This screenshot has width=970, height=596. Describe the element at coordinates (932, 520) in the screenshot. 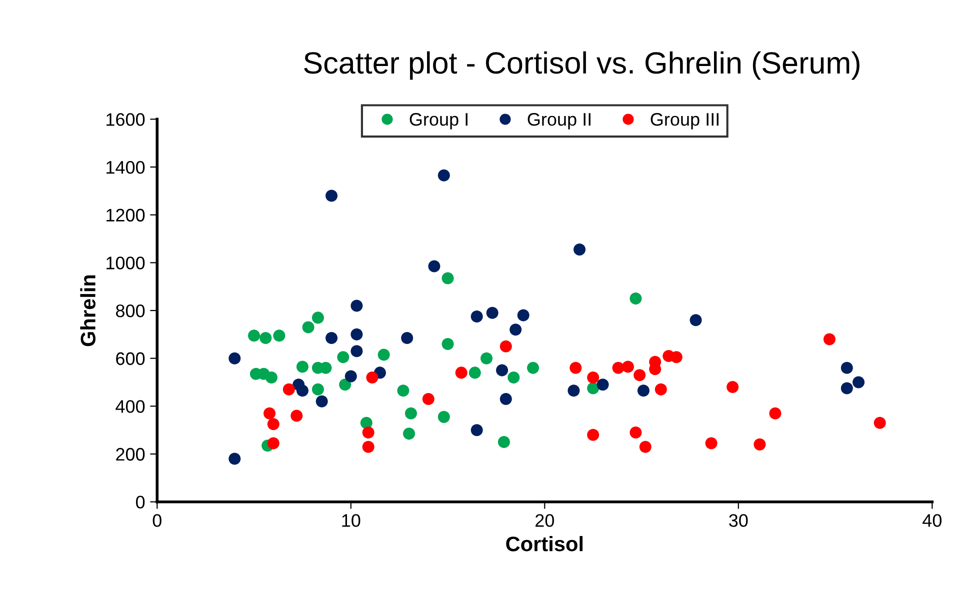

I see `x-tick-label: 40` at that location.